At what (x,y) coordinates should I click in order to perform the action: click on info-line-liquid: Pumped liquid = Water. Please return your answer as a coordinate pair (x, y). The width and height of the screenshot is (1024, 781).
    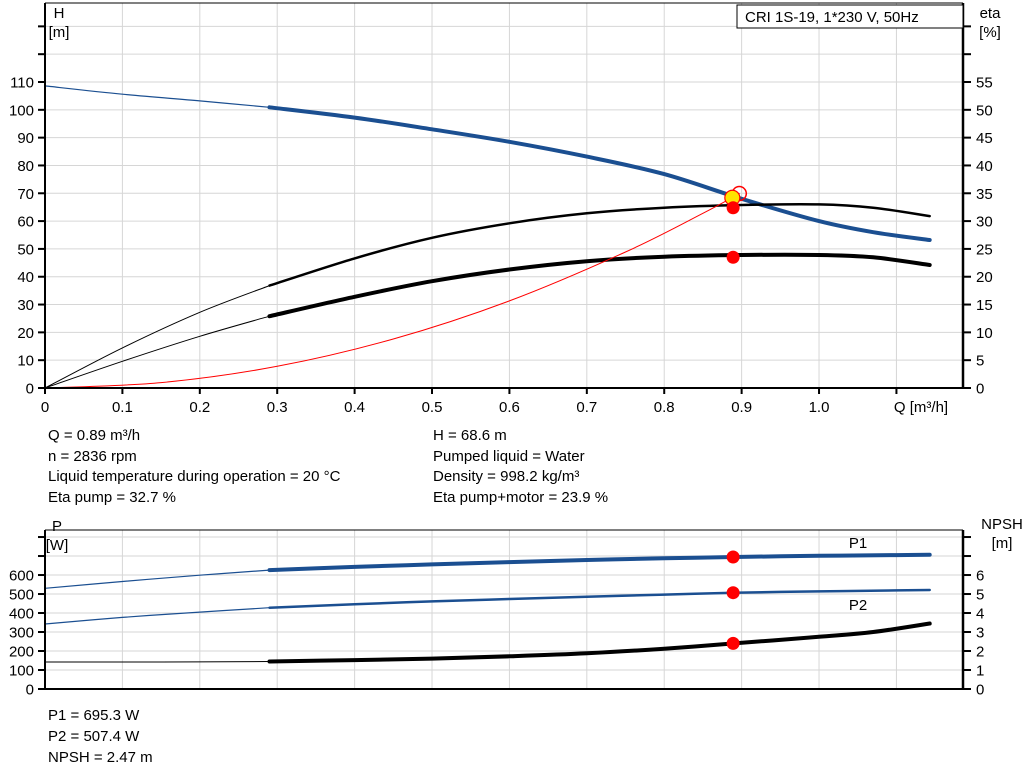
    Looking at the image, I should click on (509, 456).